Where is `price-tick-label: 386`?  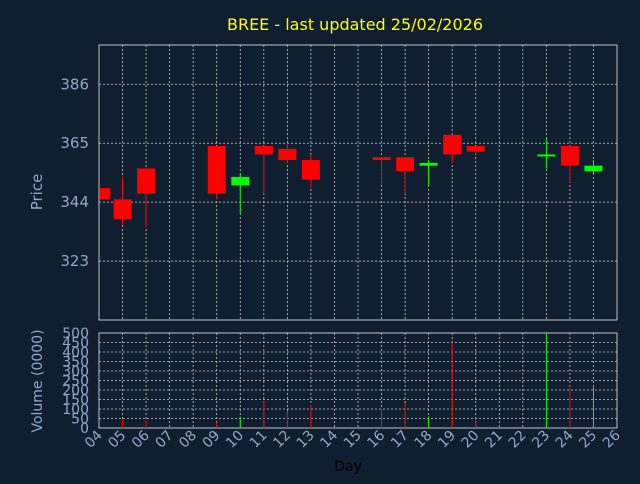
price-tick-label: 386 is located at coordinates (74, 84).